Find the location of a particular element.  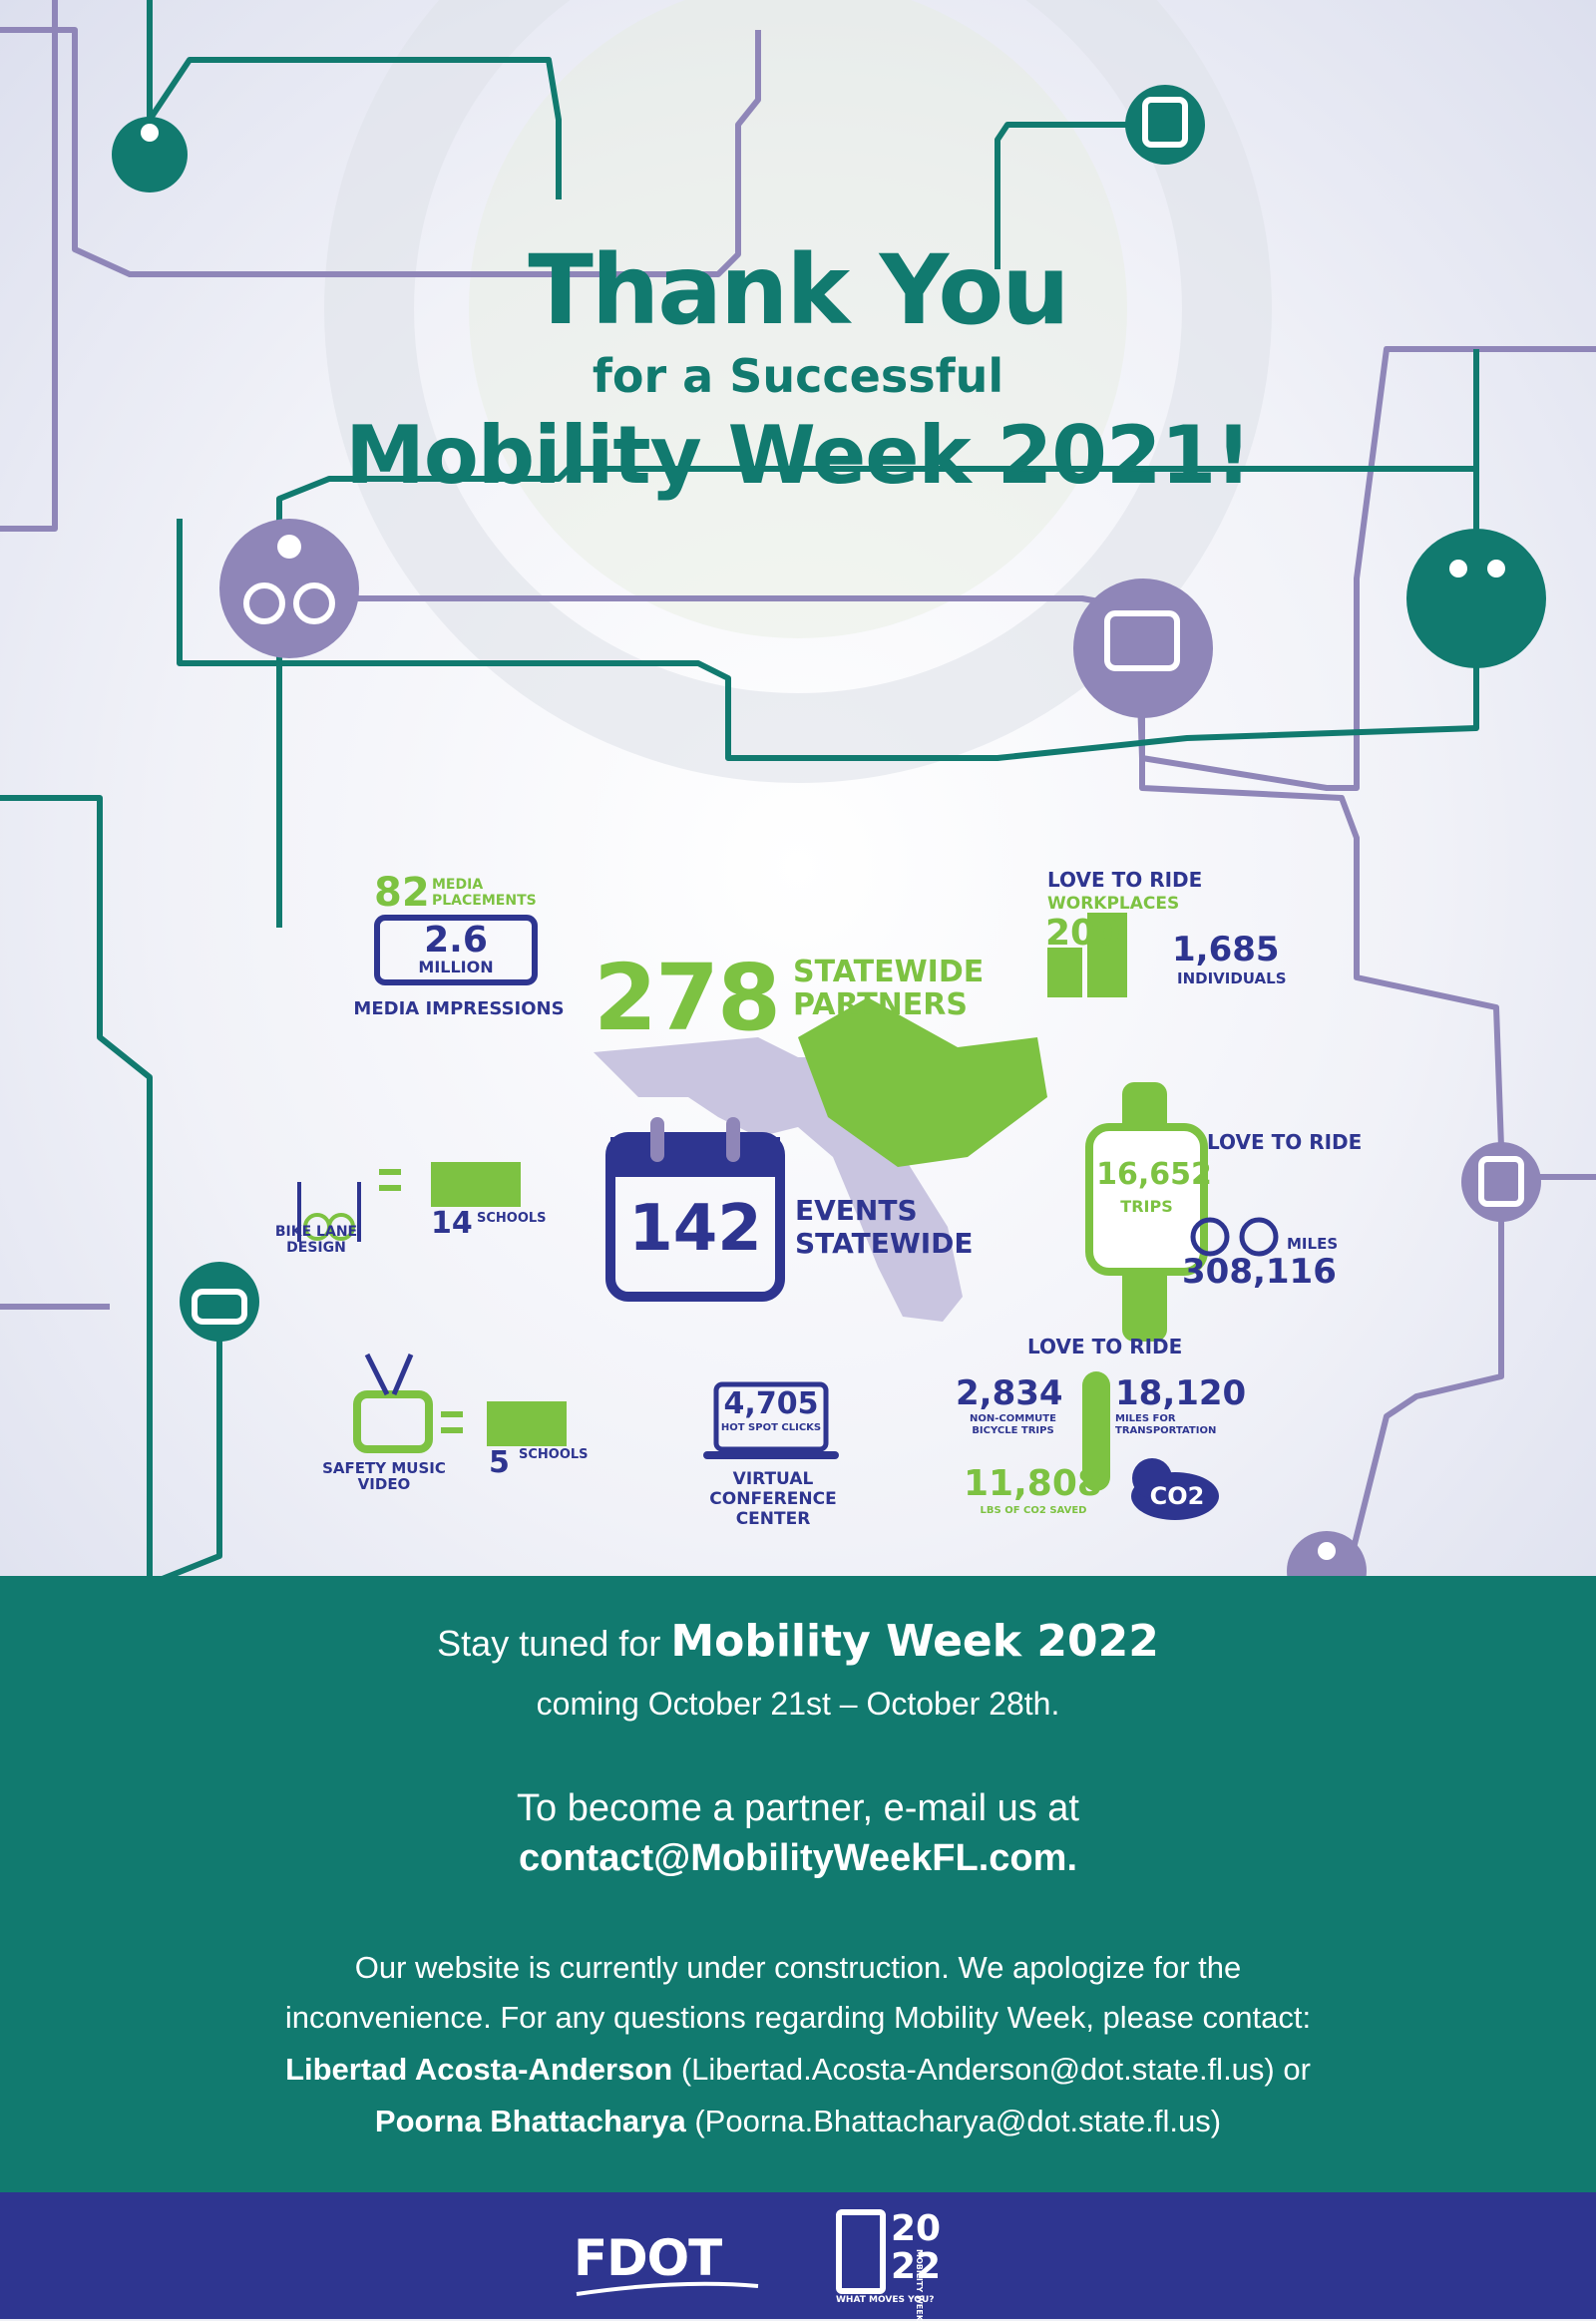

fdot-logo: FDOT is located at coordinates (648, 2258).